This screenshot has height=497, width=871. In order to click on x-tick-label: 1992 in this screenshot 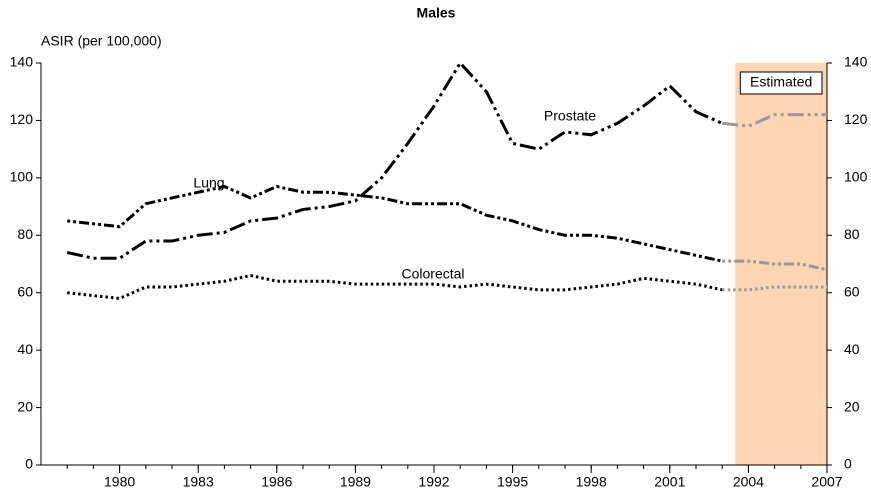, I will do `click(433, 482)`.